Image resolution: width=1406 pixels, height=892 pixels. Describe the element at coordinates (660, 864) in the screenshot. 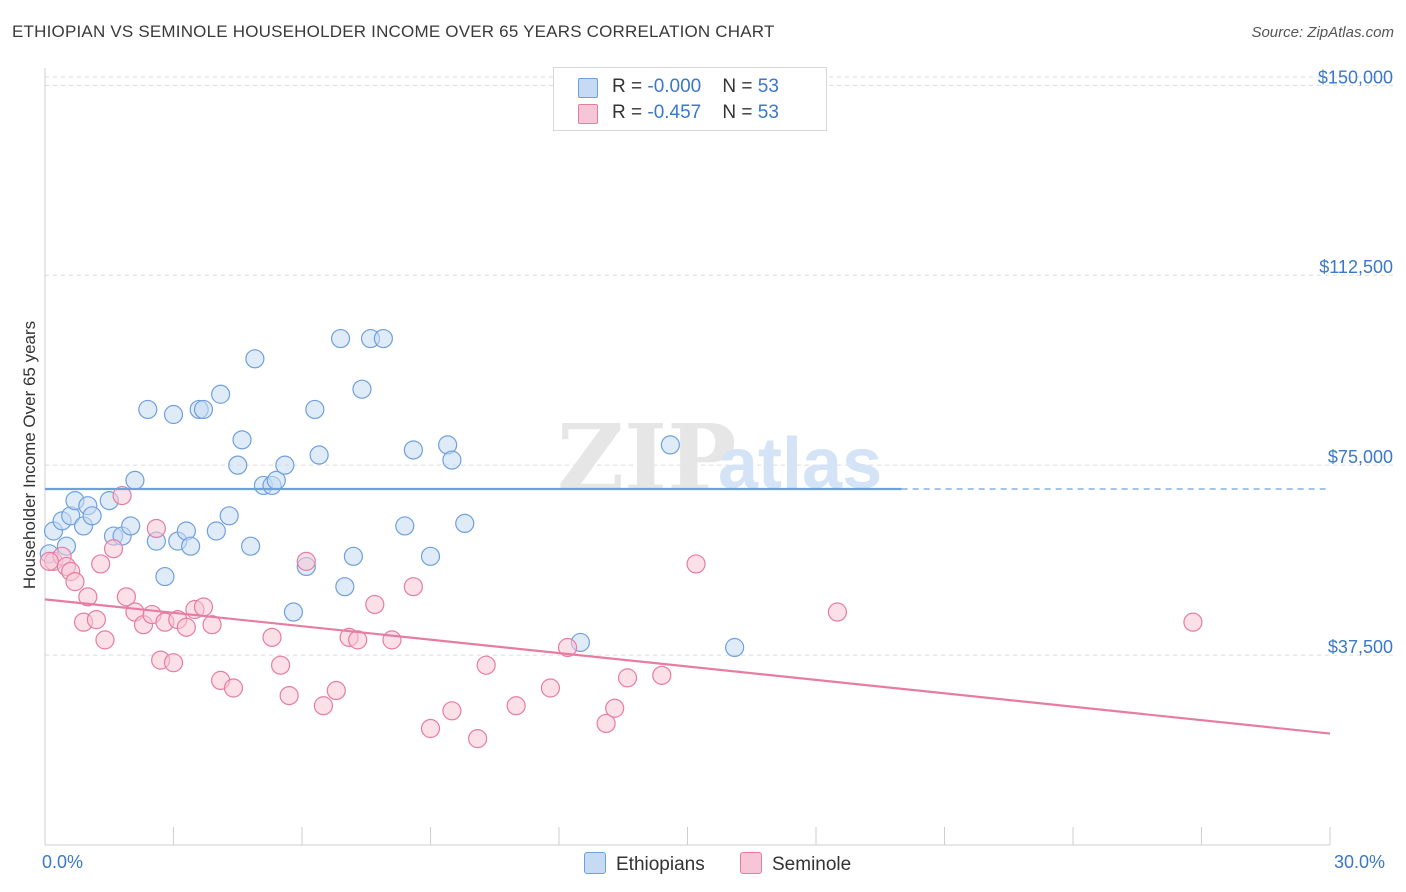

I see `bottom-legend-label: Ethiopians` at that location.